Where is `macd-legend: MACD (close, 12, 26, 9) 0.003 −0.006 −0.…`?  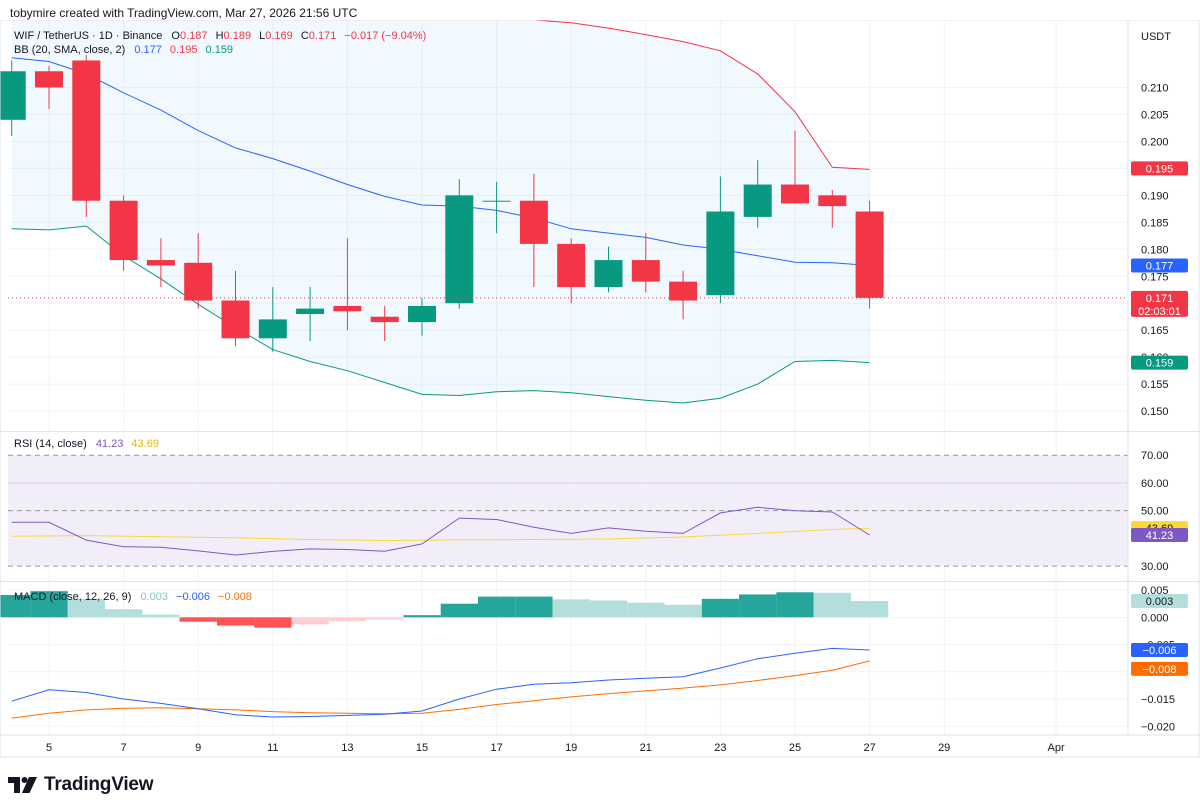 macd-legend: MACD (close, 12, 26, 9) 0.003 −0.006 −0.… is located at coordinates (133, 597).